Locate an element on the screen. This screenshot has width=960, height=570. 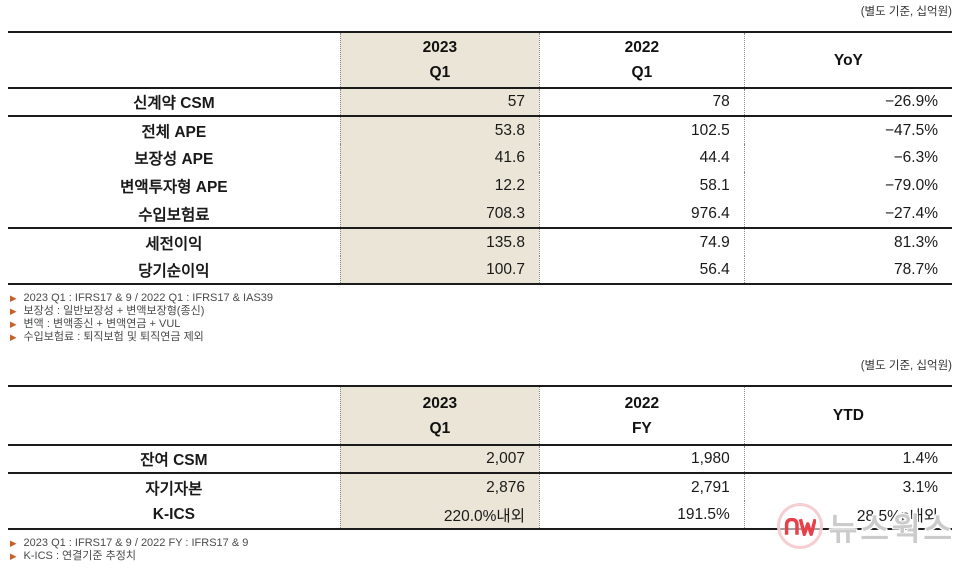
table-row: 수입보험료 708.3 976.4 −27.4% is located at coordinates (480, 214).